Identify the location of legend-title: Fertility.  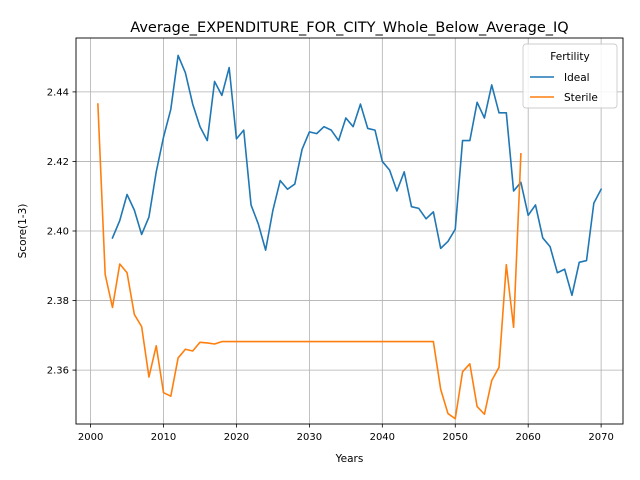
(569, 57).